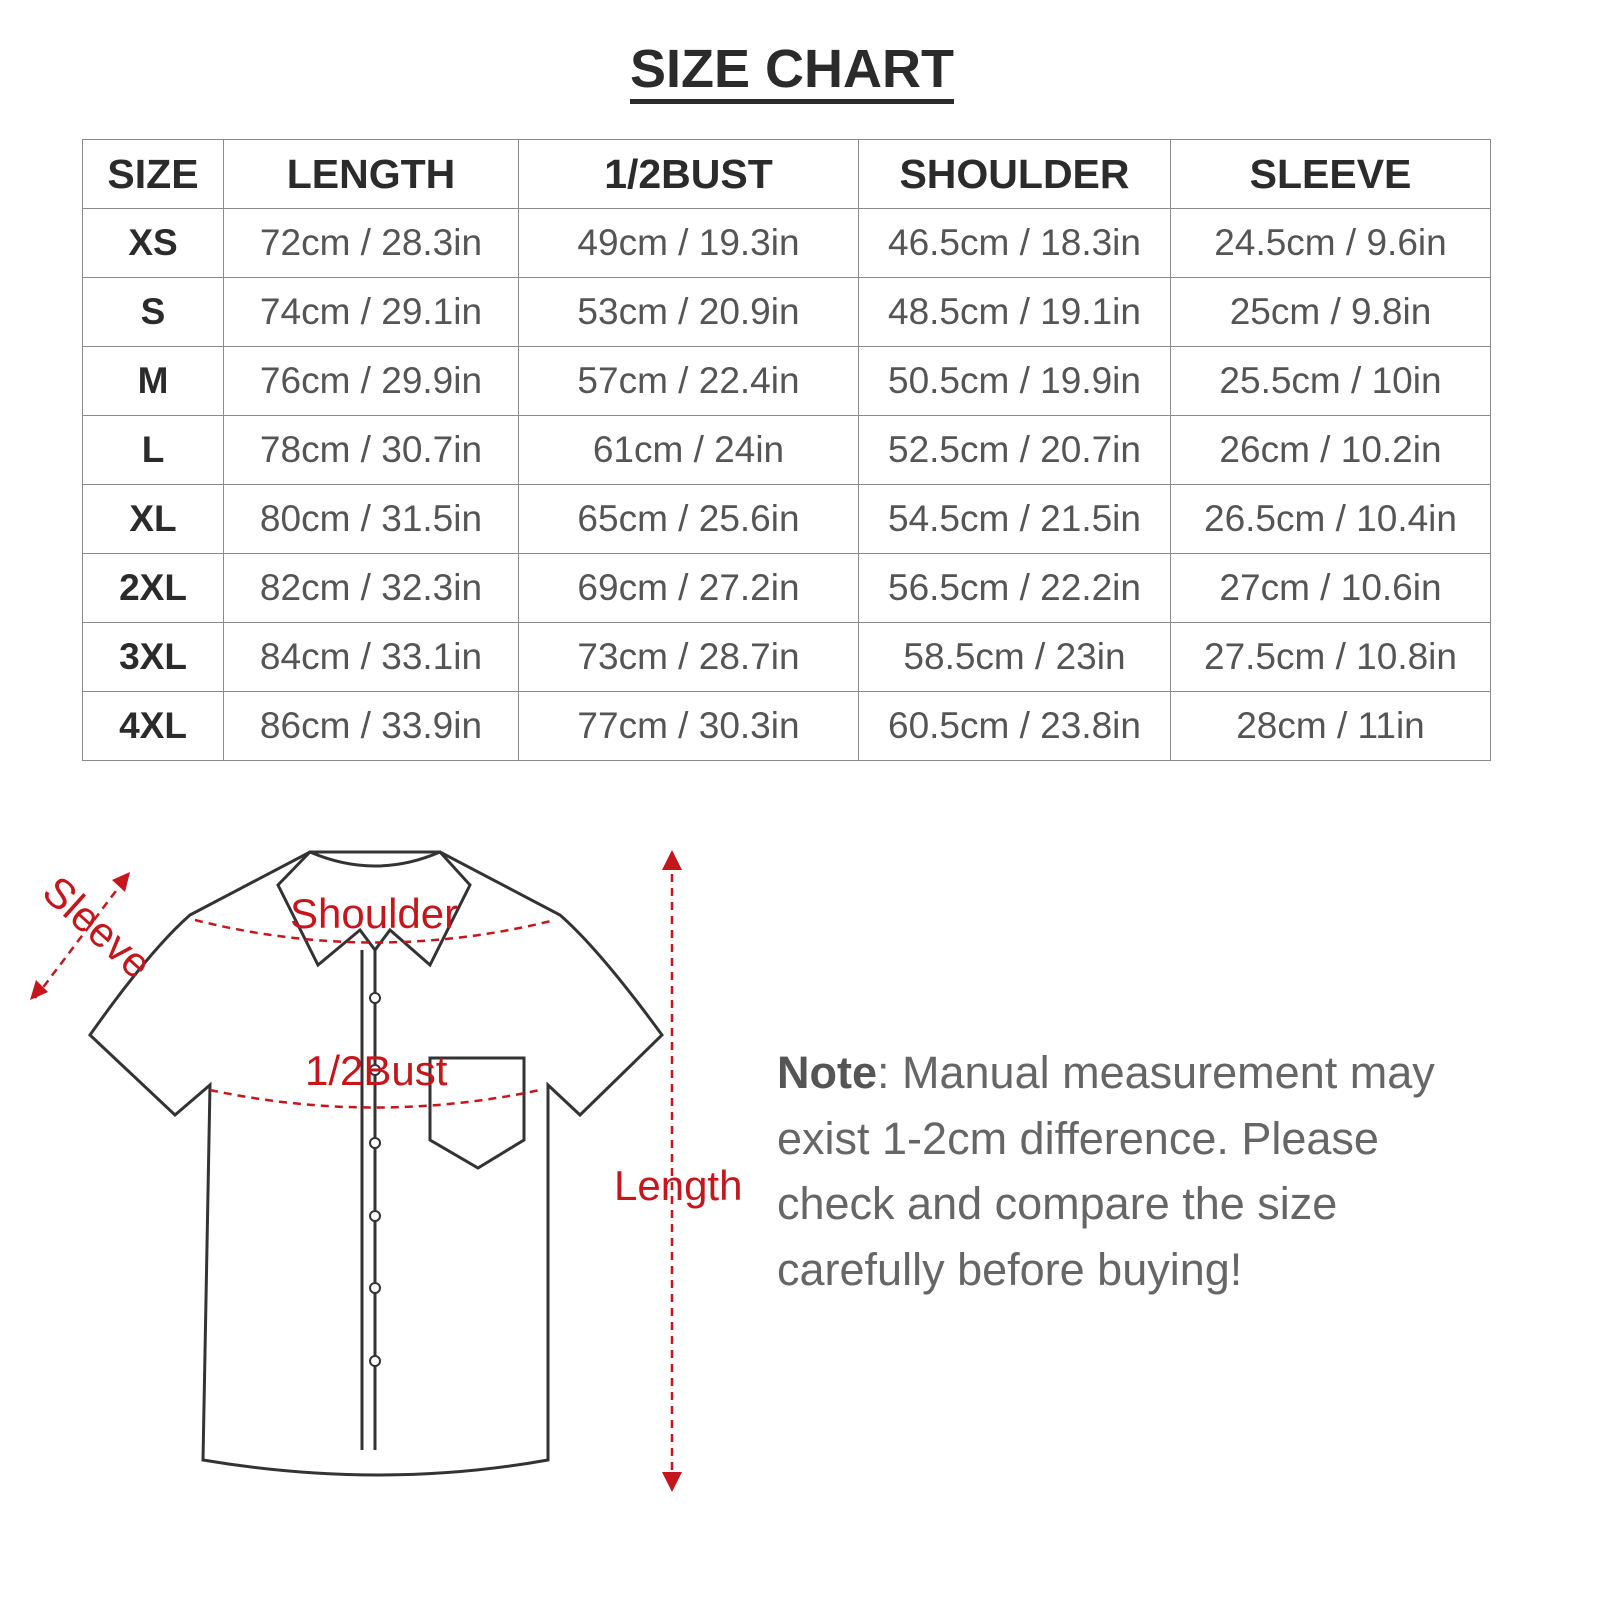 Image resolution: width=1600 pixels, height=1600 pixels. I want to click on measurement-cell: 78cm / 30.7in, so click(371, 450).